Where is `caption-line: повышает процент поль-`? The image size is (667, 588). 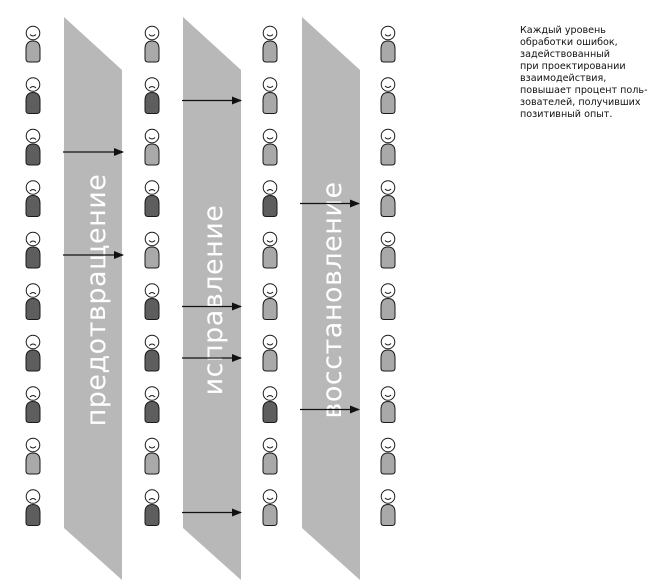 caption-line: повышает процент поль- is located at coordinates (584, 90).